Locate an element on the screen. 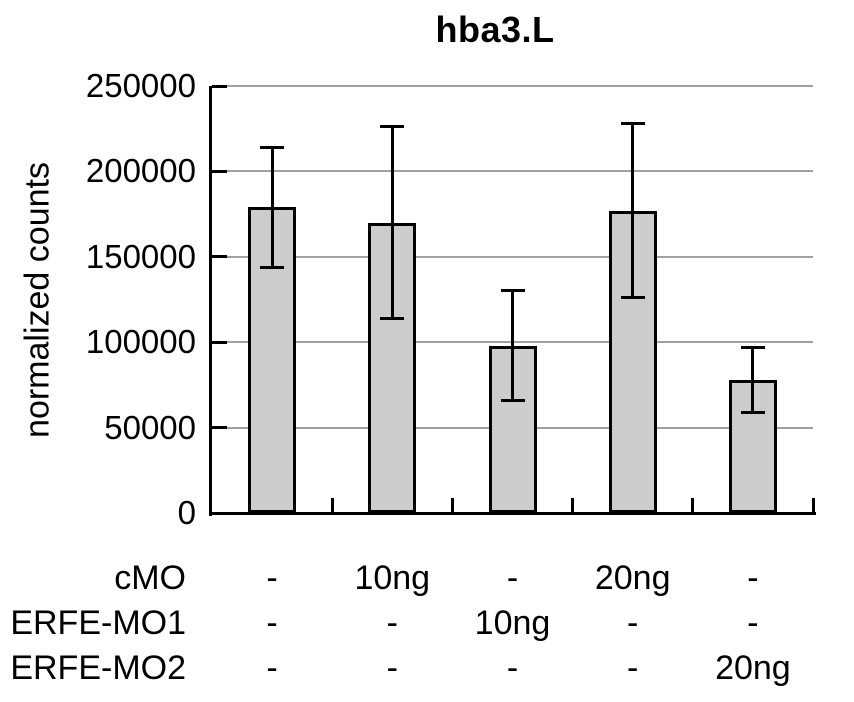 This screenshot has width=854, height=702. x-axis-line is located at coordinates (512, 513).